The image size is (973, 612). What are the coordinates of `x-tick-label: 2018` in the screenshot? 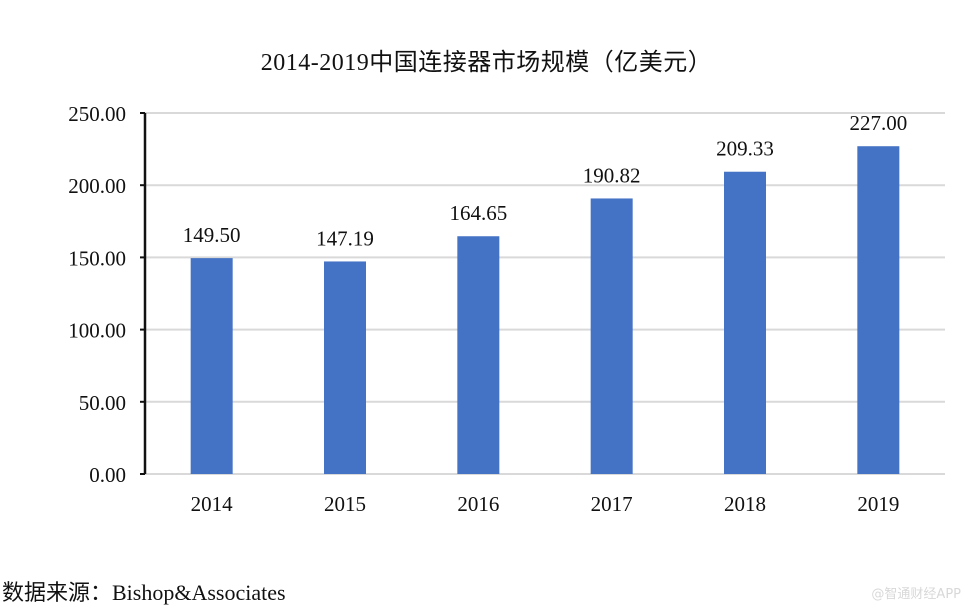 It's located at (745, 504).